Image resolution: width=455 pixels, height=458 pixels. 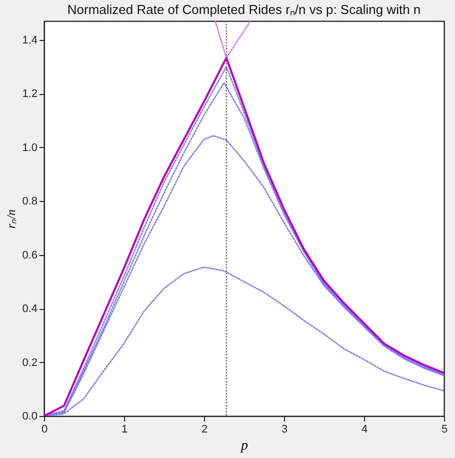 What do you see at coordinates (44, 430) in the screenshot?
I see `x-tick-label: 0` at bounding box center [44, 430].